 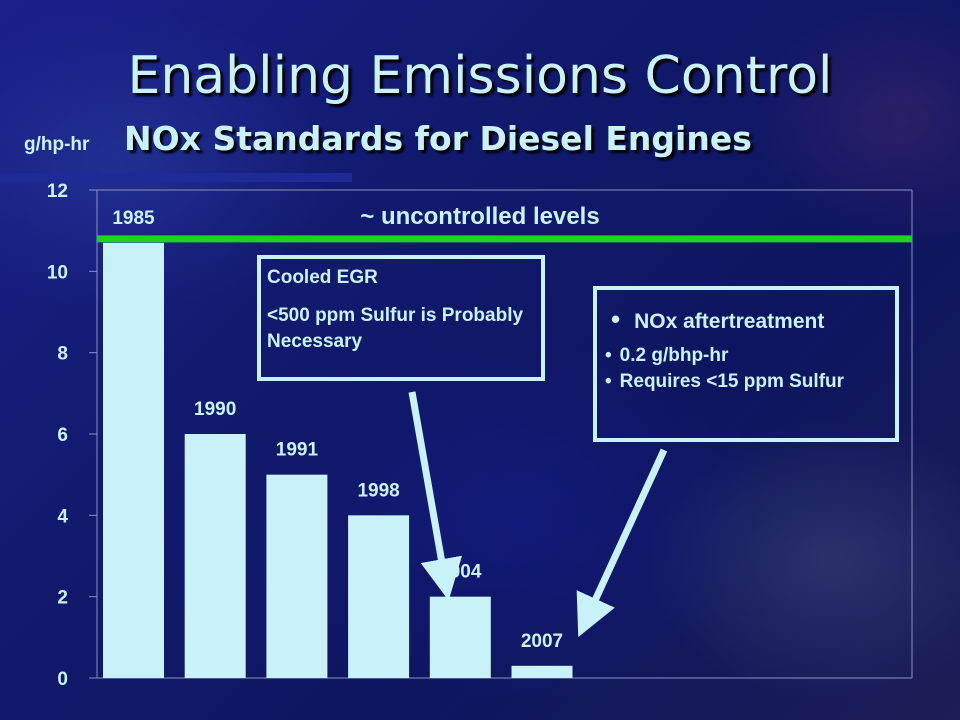 I want to click on y-axis-unit-label: g/hp-hr, so click(x=57, y=144).